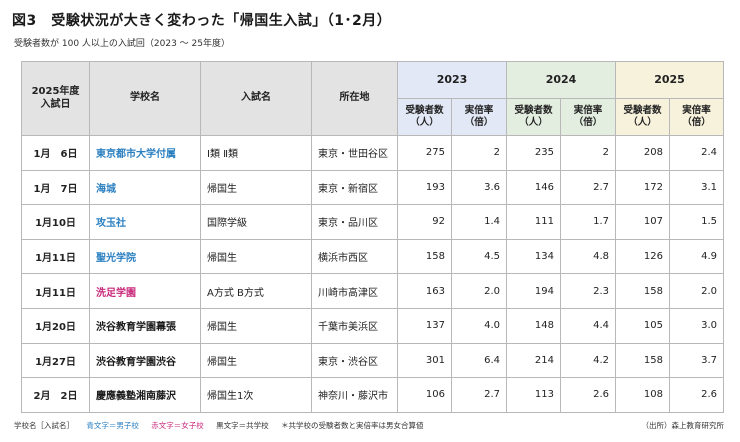 This screenshot has height=442, width=740. What do you see at coordinates (424, 153) in the screenshot?
I see `cell-applicants-2023: 275` at bounding box center [424, 153].